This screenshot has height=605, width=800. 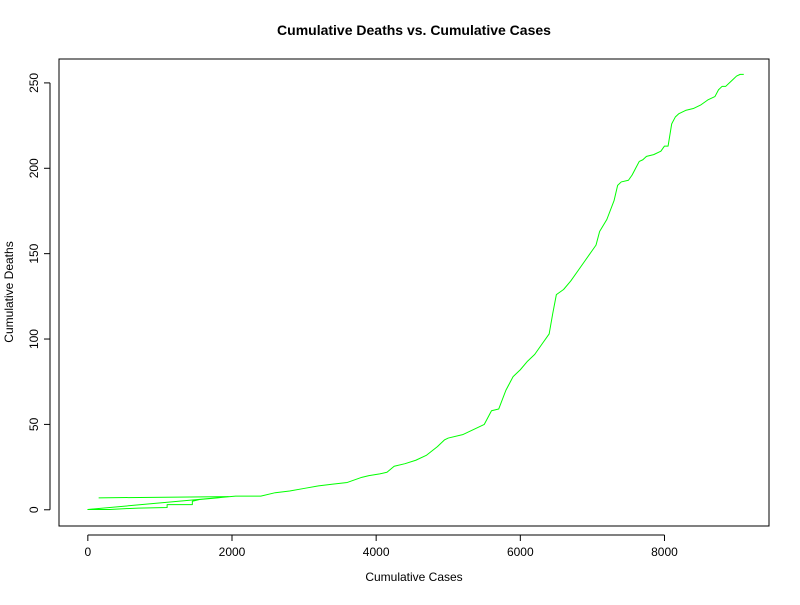 What do you see at coordinates (414, 30) in the screenshot?
I see `chart-title: Cumulative Deaths vs. Cumulative Cases` at bounding box center [414, 30].